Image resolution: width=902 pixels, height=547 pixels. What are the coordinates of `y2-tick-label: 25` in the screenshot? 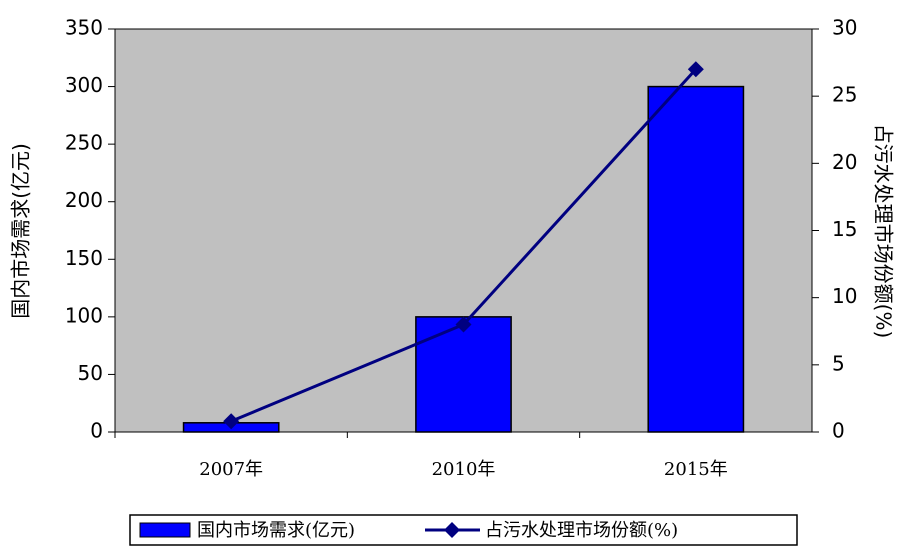 It's located at (844, 95).